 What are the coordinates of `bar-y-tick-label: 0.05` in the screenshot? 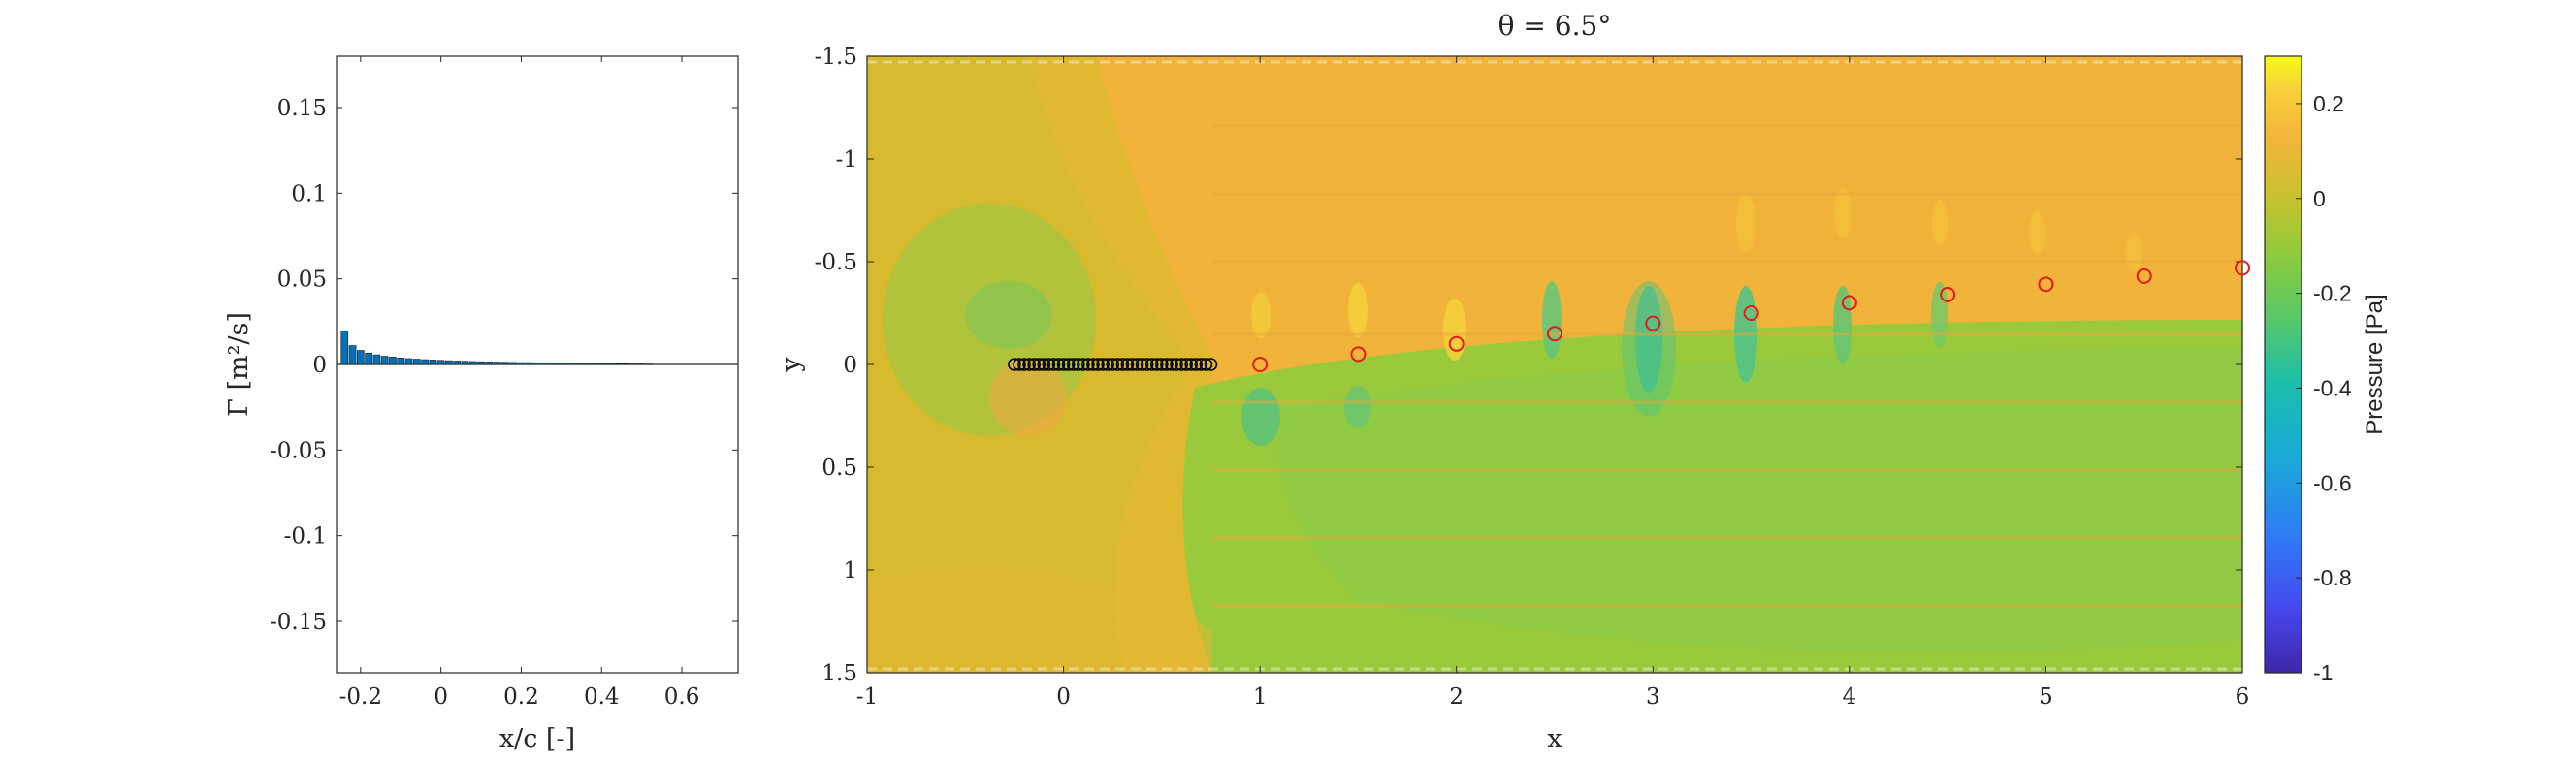 It's located at (302, 280).